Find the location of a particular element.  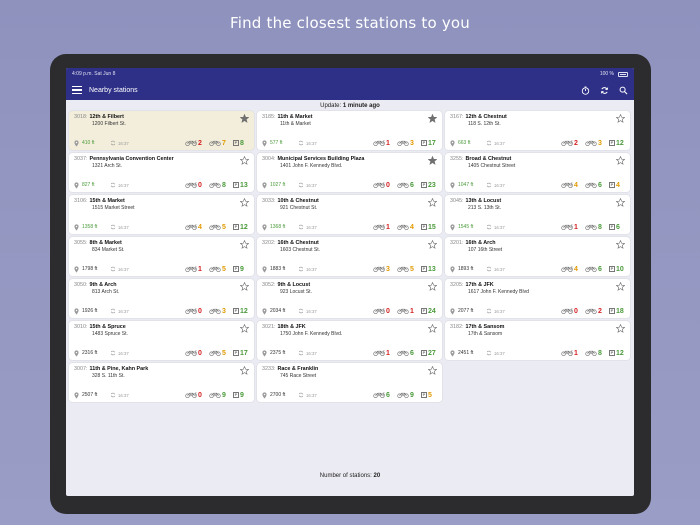

station-name: 9th & Arch is located at coordinates (103, 285).